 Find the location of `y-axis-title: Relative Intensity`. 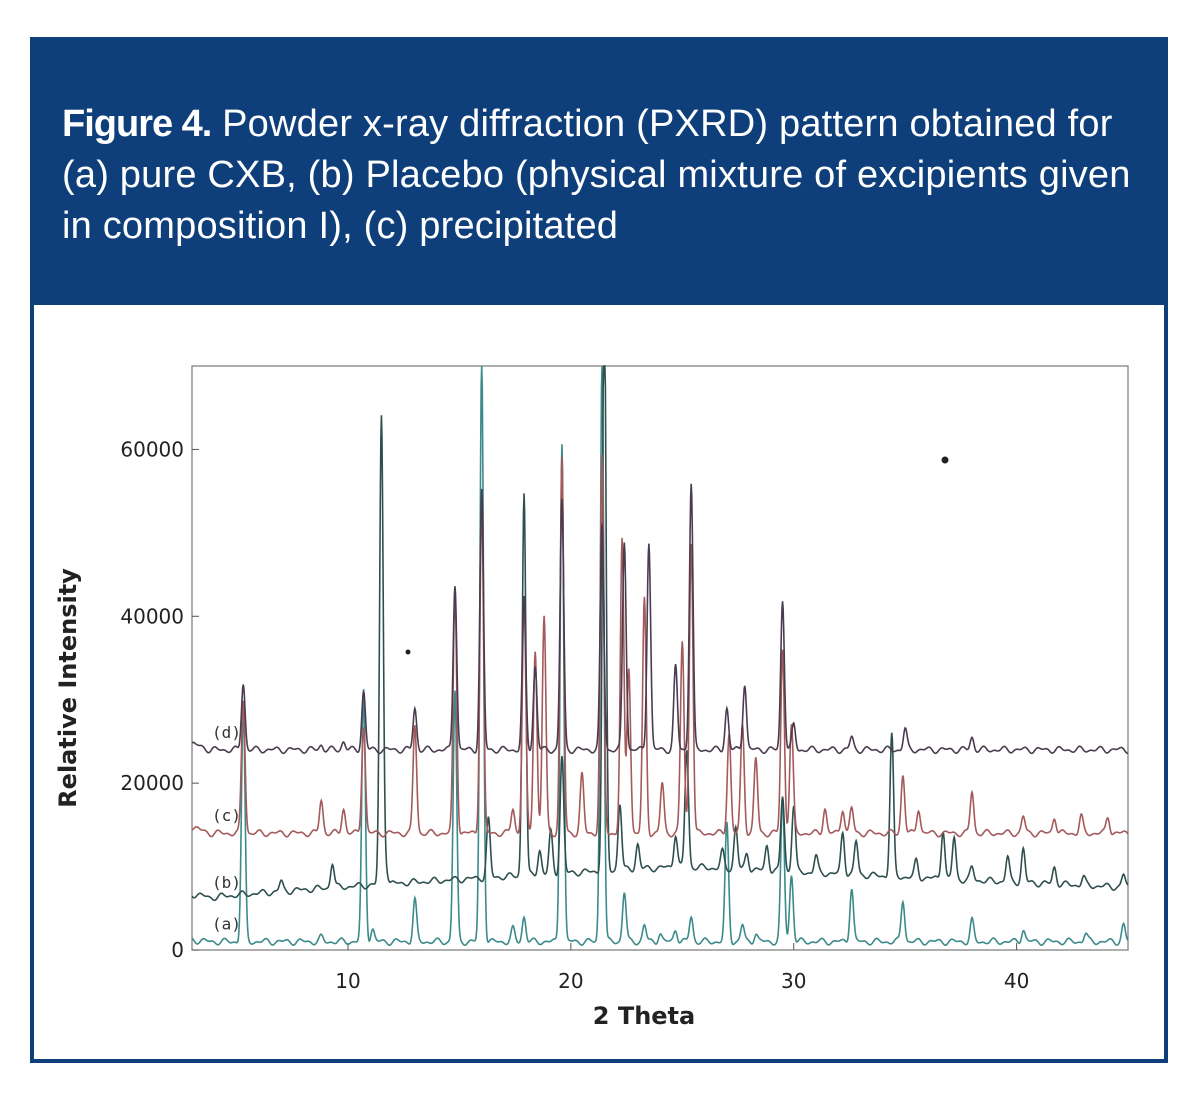

y-axis-title: Relative Intensity is located at coordinates (68, 688).